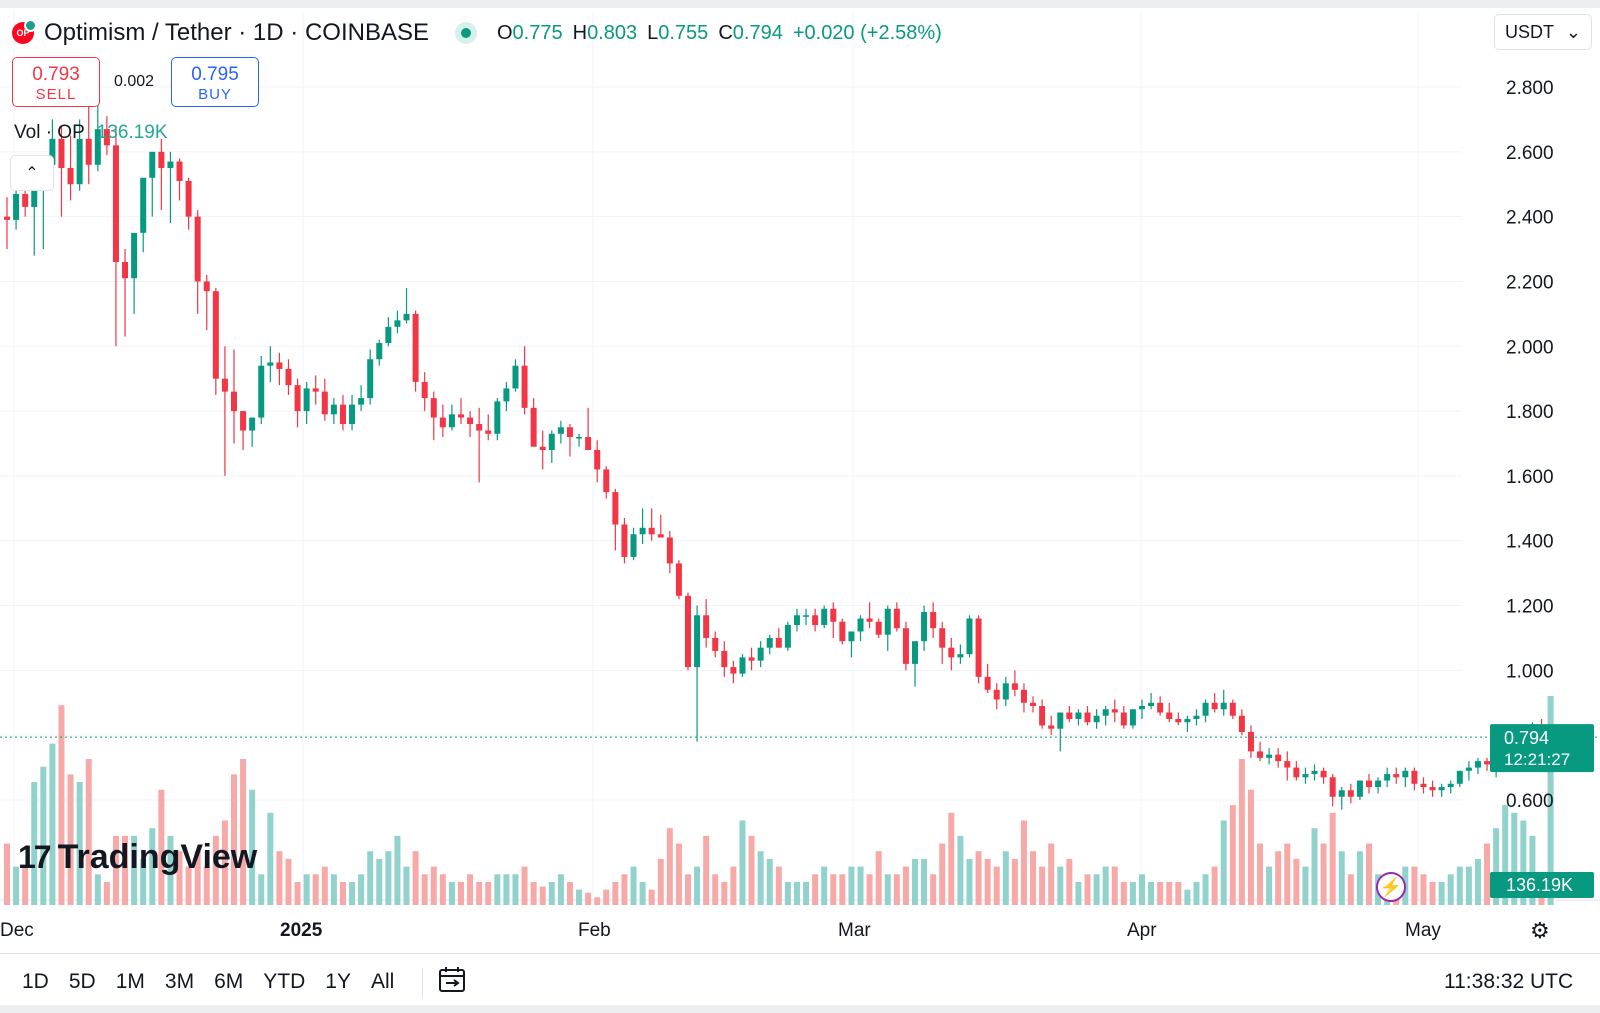 This screenshot has width=1600, height=1013. What do you see at coordinates (422, 983) in the screenshot?
I see `toolbar-separator` at bounding box center [422, 983].